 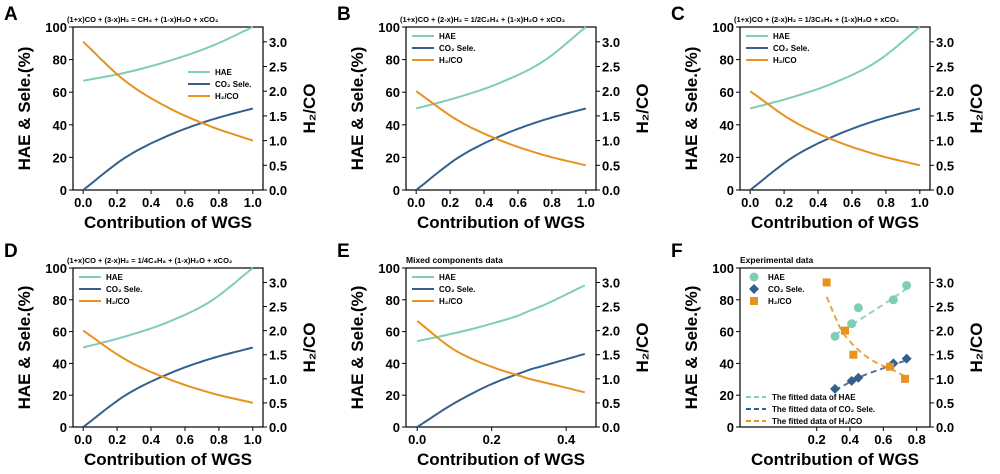 I want to click on y2-tick-label: 2.5, so click(x=945, y=67).